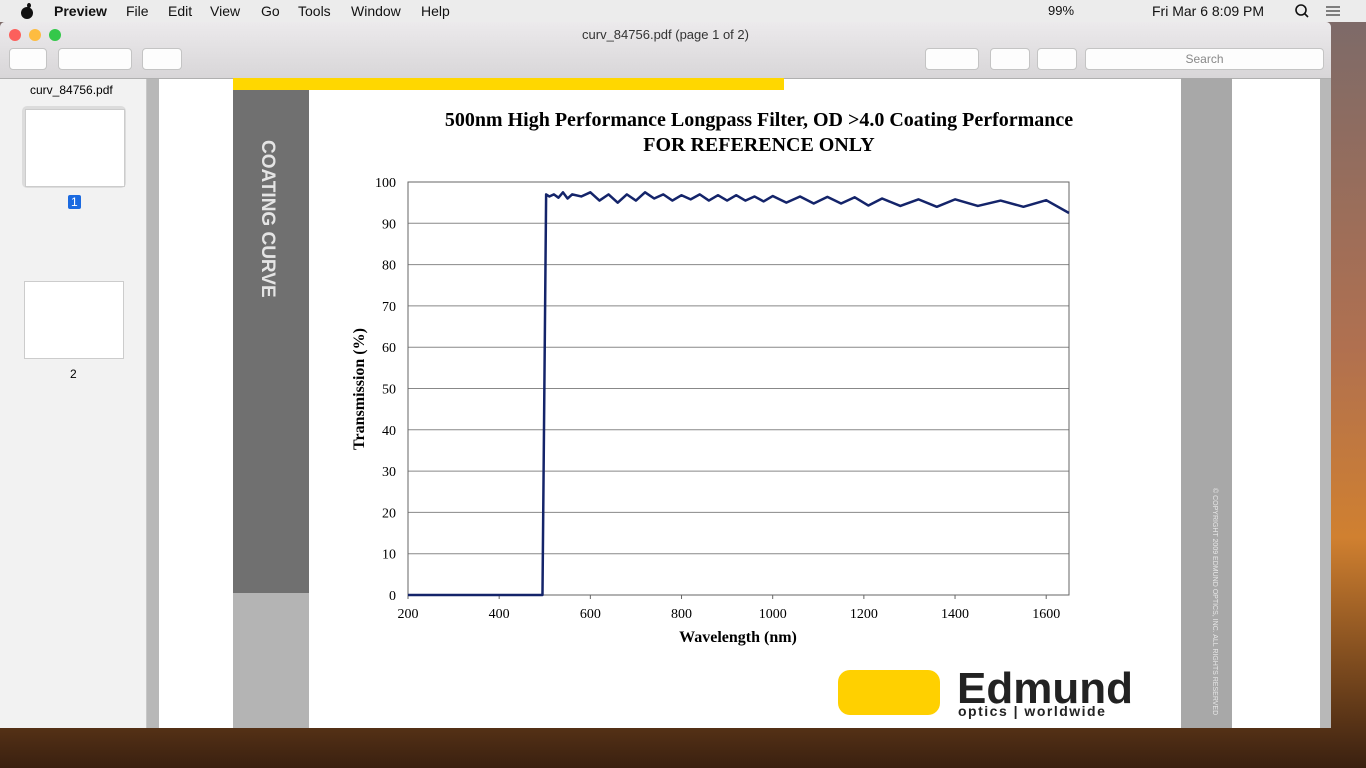  I want to click on x-tick-label: 1600, so click(1046, 614).